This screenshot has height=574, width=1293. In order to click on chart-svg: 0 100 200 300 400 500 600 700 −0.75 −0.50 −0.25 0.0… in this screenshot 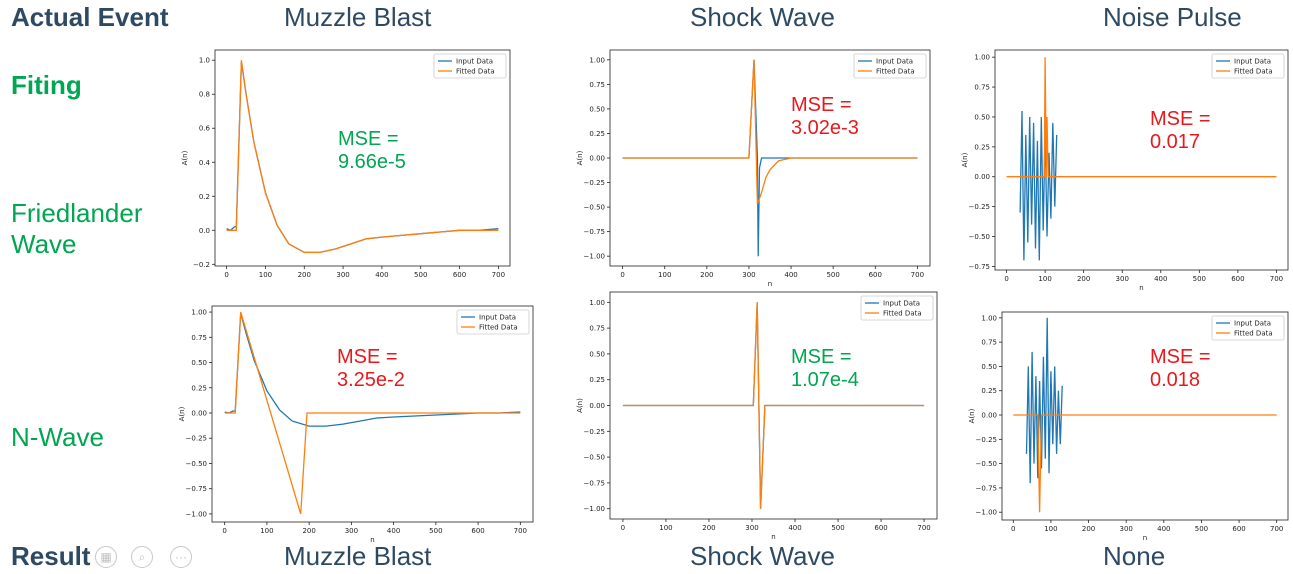, I will do `click(1125, 170)`.